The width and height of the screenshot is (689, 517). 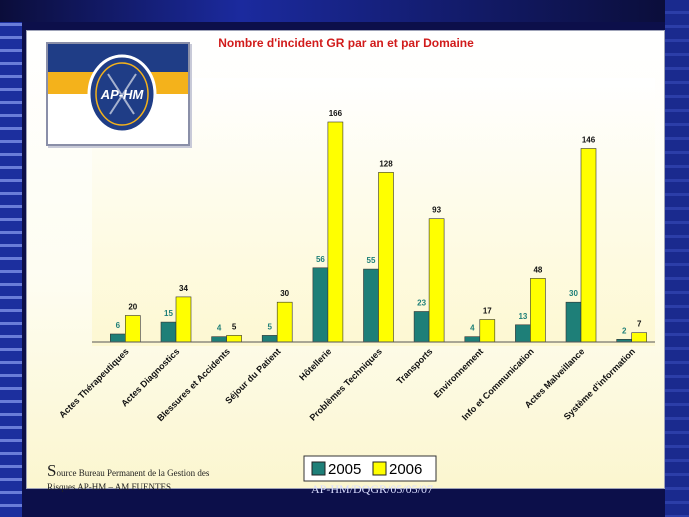 What do you see at coordinates (371, 260) in the screenshot?
I see `value-label-2005-5: 55` at bounding box center [371, 260].